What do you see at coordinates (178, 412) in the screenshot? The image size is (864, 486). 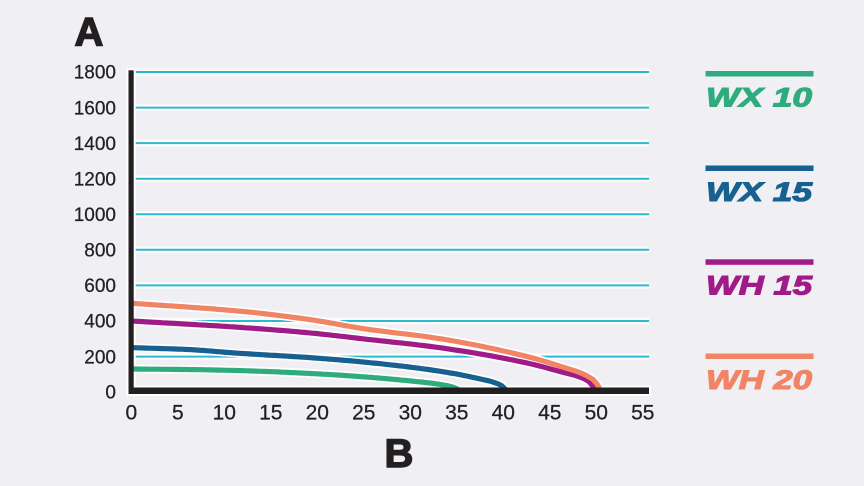 I see `svg-text: 5` at bounding box center [178, 412].